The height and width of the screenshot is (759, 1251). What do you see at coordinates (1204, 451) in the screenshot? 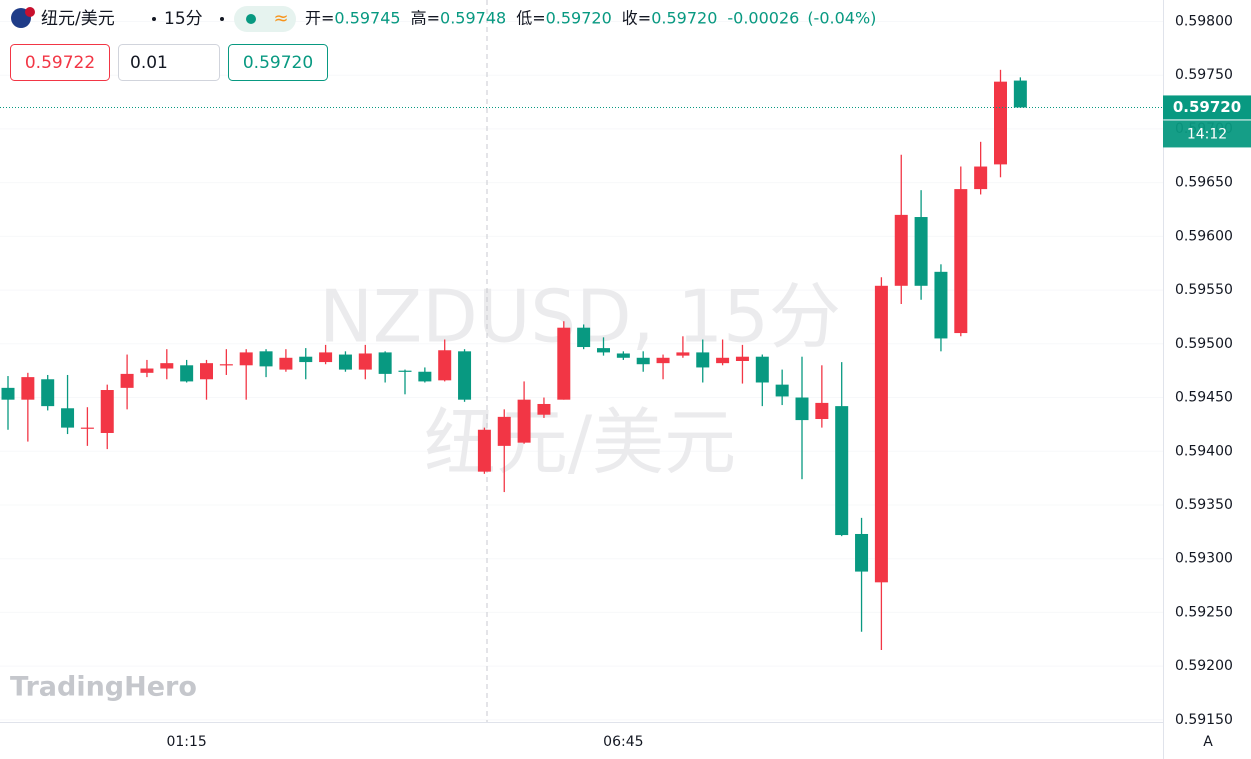
I see `y-tick-label: 0.59400` at bounding box center [1204, 451].